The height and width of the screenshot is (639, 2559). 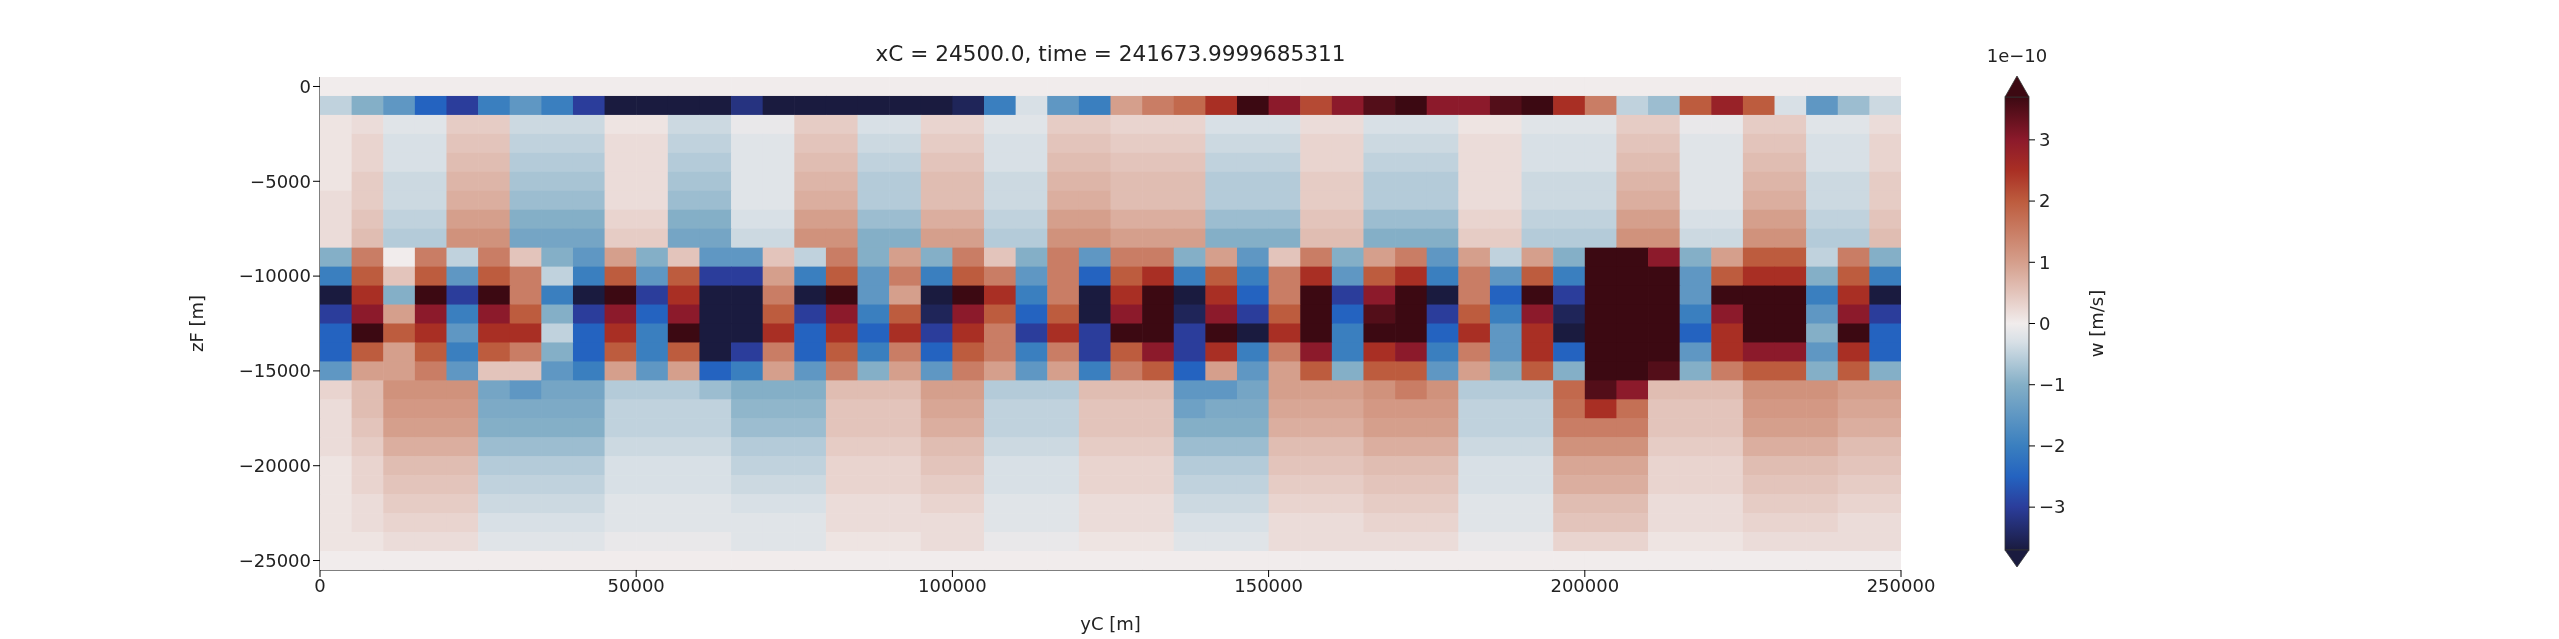 What do you see at coordinates (2096, 323) in the screenshot?
I see `color-bar-title: w [m/s]` at bounding box center [2096, 323].